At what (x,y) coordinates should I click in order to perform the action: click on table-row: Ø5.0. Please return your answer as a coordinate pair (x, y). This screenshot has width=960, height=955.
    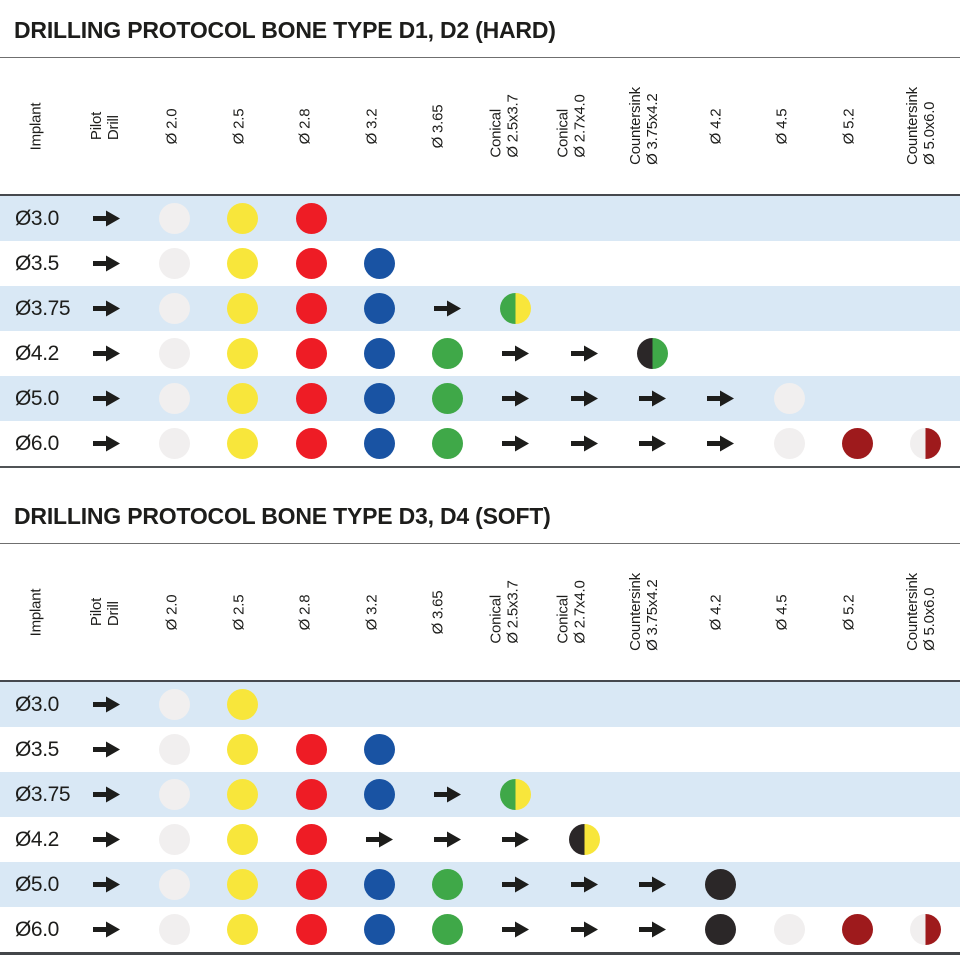
    Looking at the image, I should click on (480, 398).